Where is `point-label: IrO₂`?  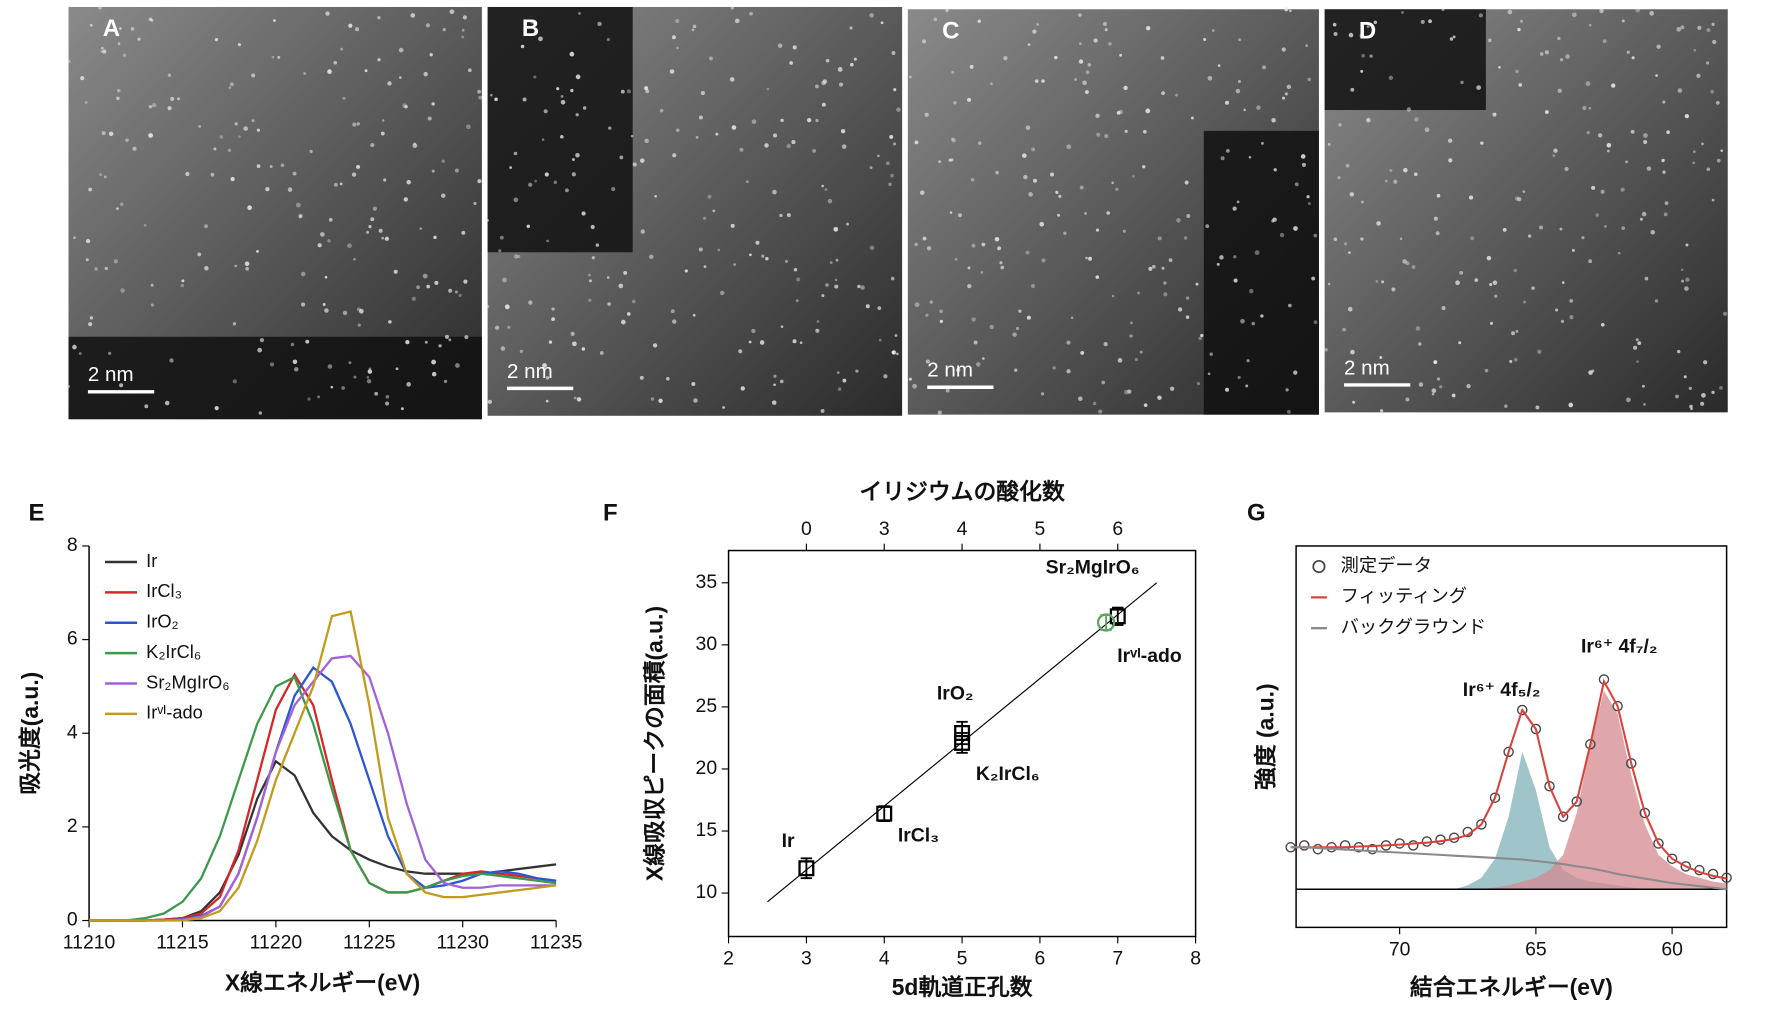 point-label: IrO₂ is located at coordinates (955, 693).